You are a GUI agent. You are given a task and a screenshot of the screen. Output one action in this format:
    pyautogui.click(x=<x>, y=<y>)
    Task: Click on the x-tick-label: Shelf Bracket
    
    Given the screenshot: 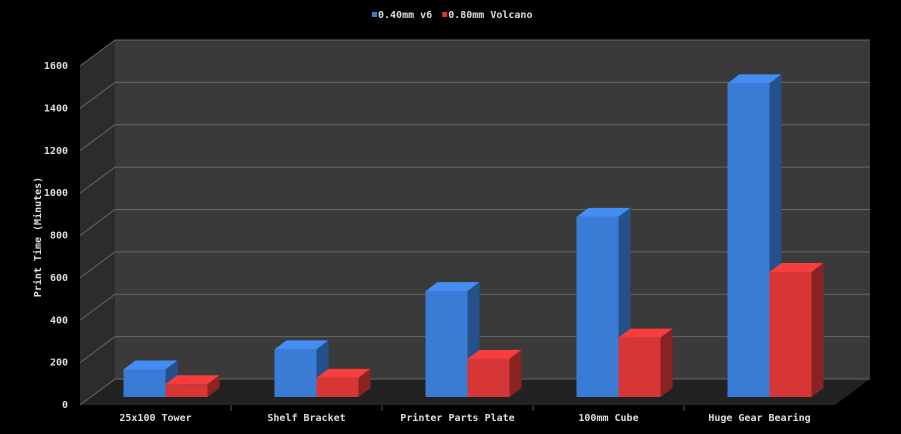 What is the action you would take?
    pyautogui.click(x=306, y=418)
    